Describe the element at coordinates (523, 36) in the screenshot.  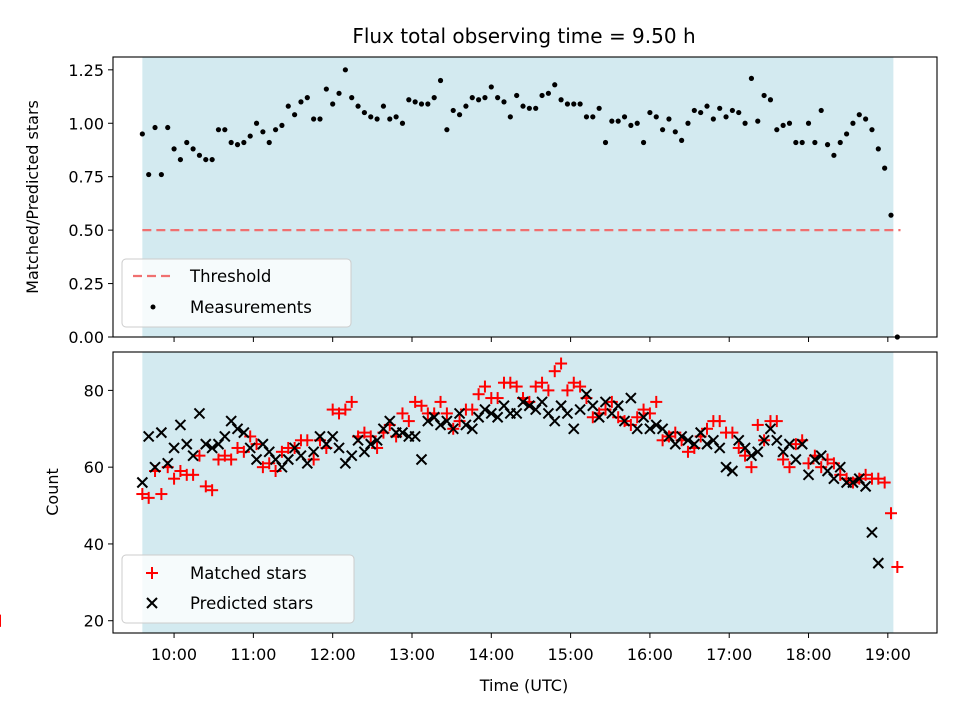
I see `chart-title: Flux total observing time = 9.50 h` at that location.